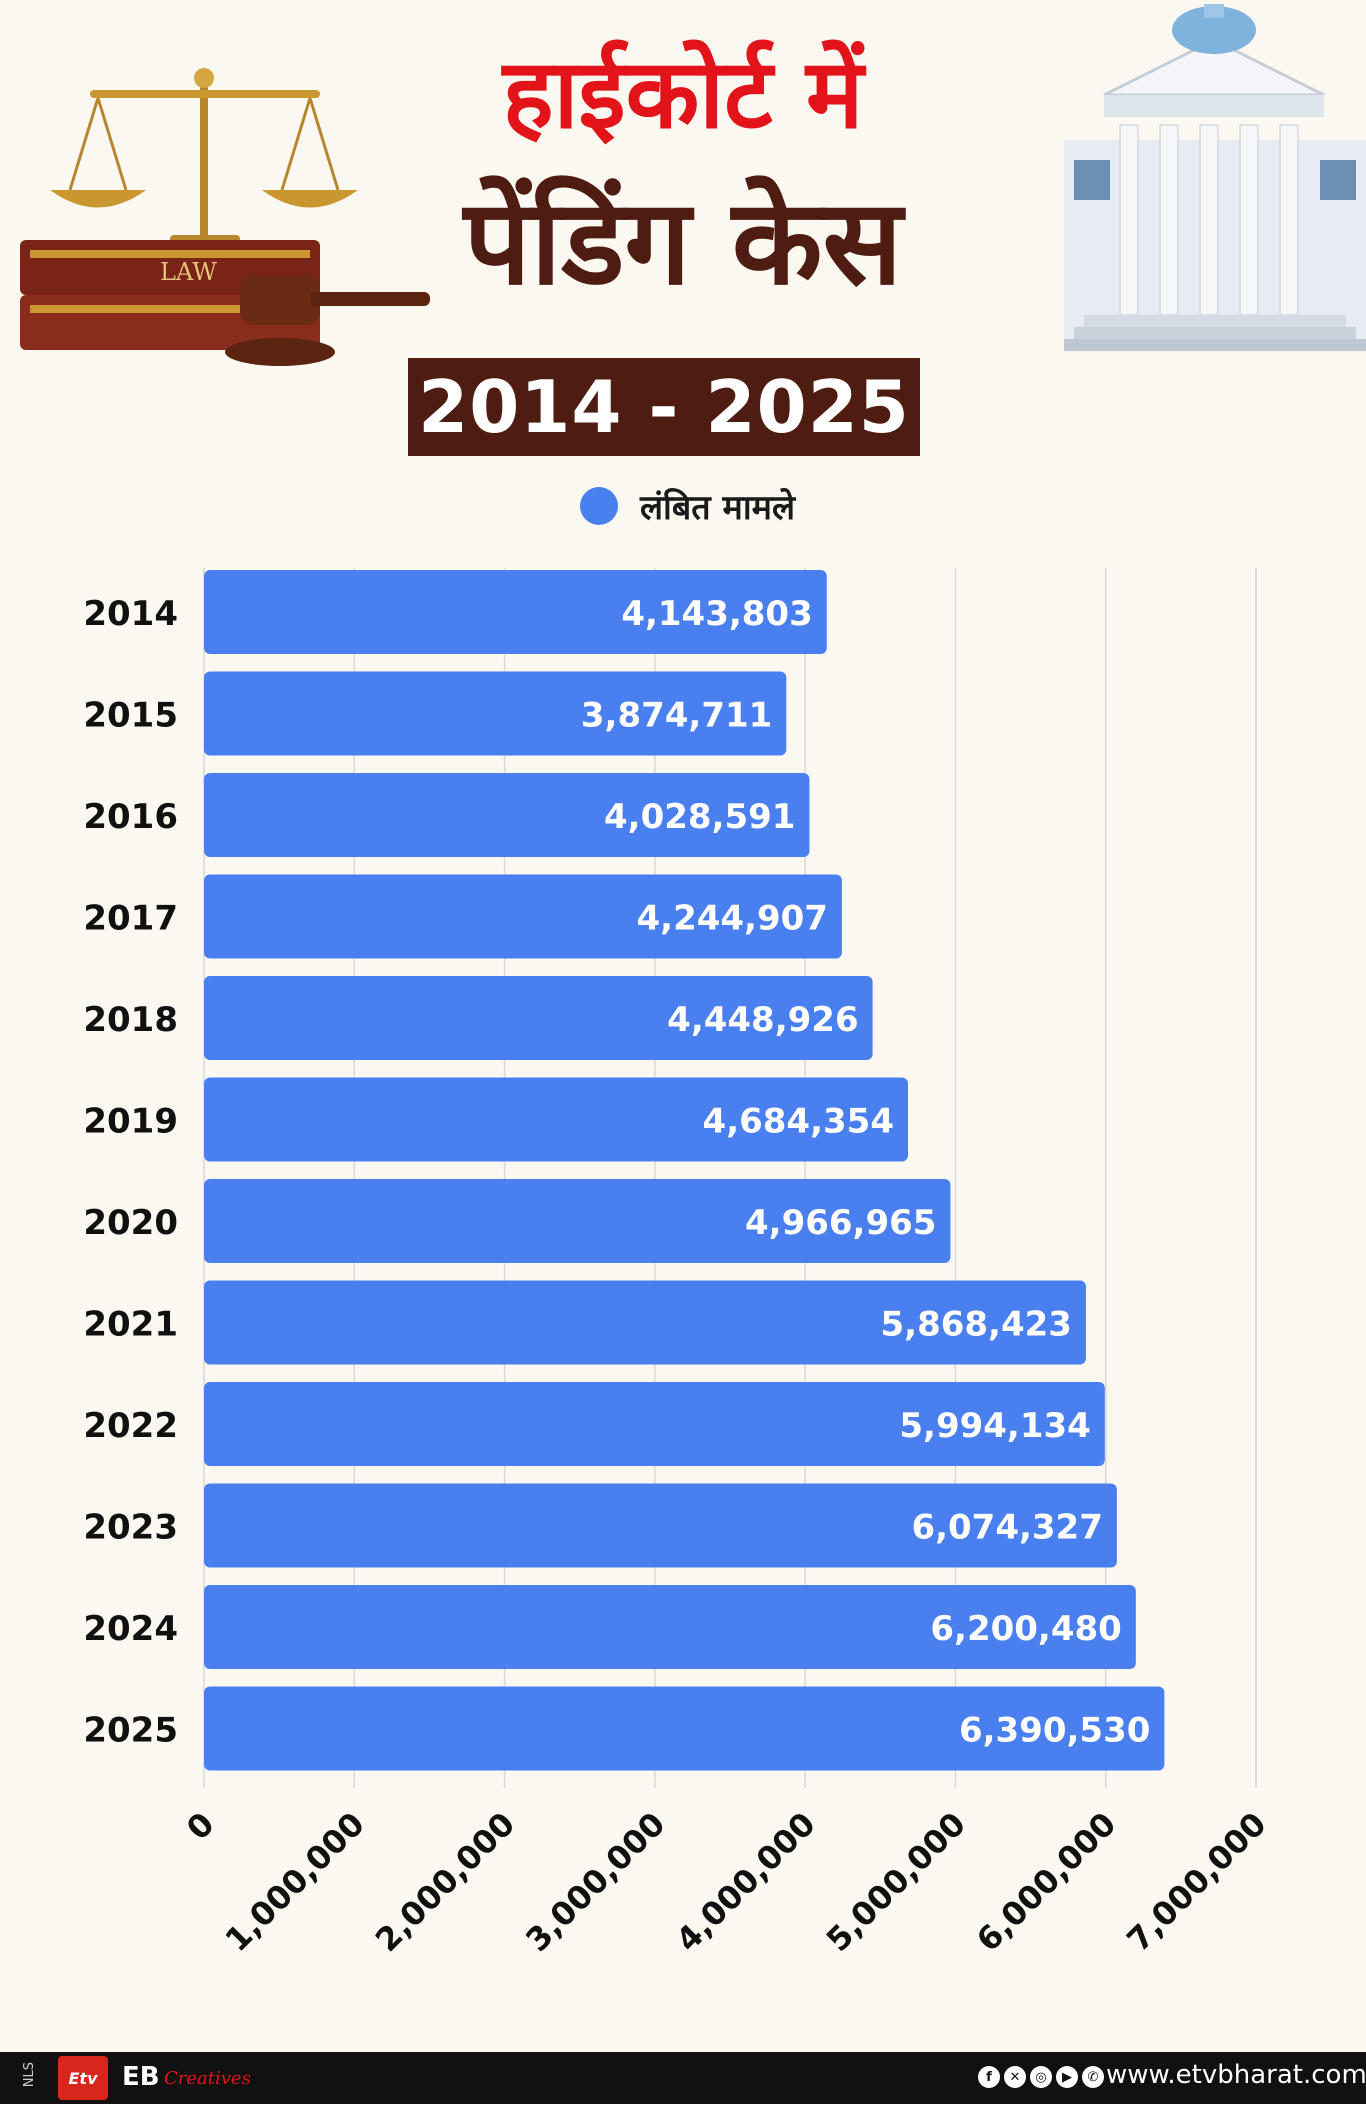 Image resolution: width=1366 pixels, height=2104 pixels. Describe the element at coordinates (762, 1020) in the screenshot. I see `value-label: 4,448,926` at that location.